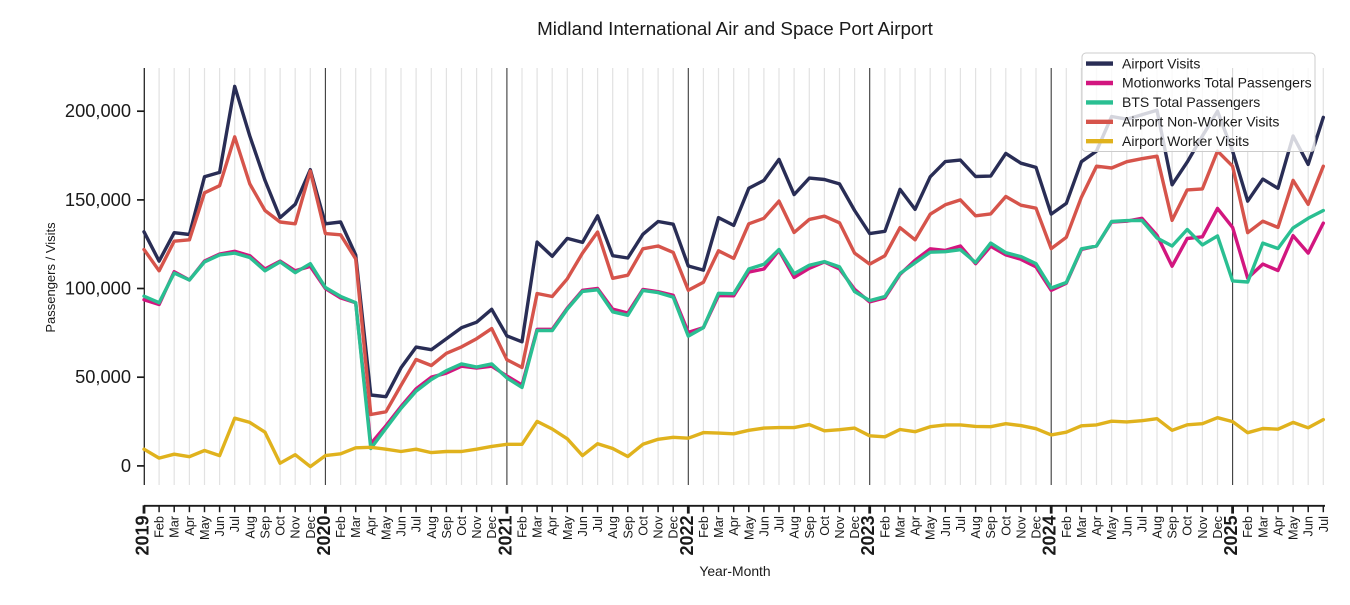 This screenshot has width=1350, height=605. Describe the element at coordinates (1191, 102) in the screenshot. I see `svg-text: BTS Total Passengers` at that location.